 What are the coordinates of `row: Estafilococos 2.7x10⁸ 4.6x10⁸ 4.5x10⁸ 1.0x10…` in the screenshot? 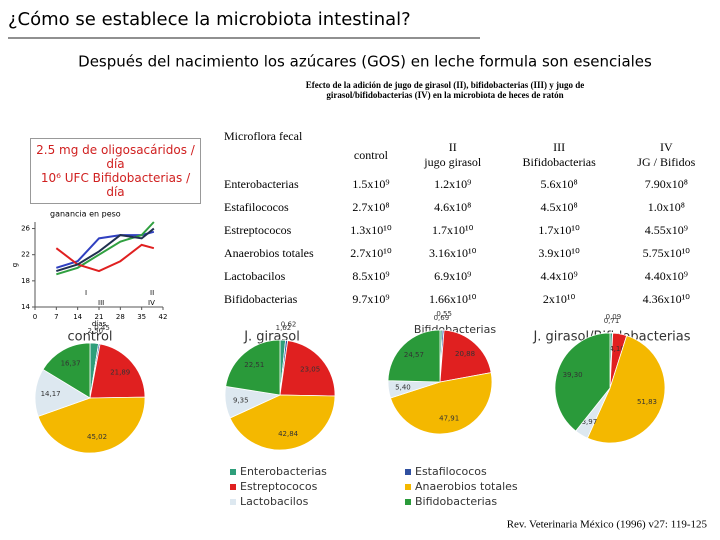 It's located at (468, 207).